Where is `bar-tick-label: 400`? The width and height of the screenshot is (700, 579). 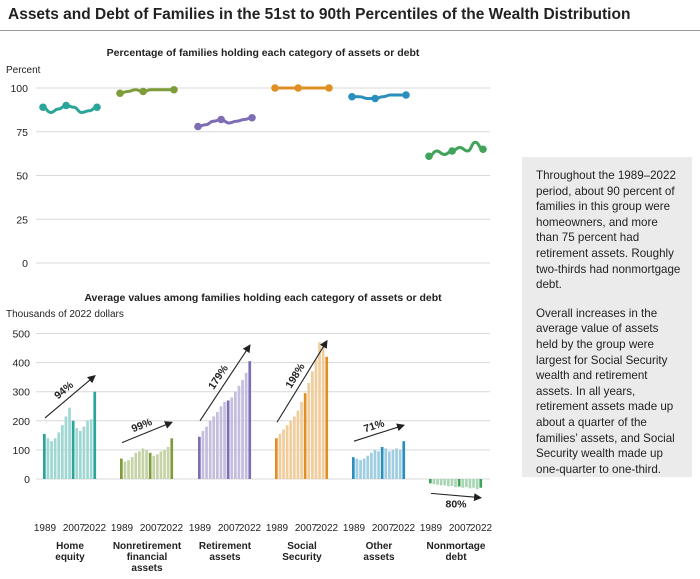 bar-tick-label: 400 is located at coordinates (21, 364).